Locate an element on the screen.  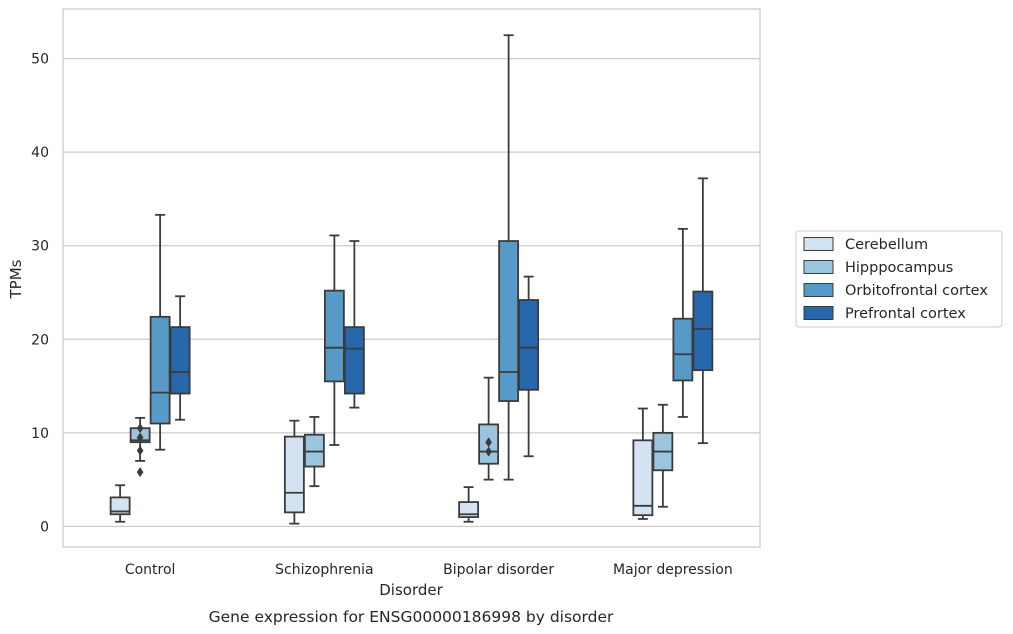
y-tick-label-10: 10 is located at coordinates (40, 434).